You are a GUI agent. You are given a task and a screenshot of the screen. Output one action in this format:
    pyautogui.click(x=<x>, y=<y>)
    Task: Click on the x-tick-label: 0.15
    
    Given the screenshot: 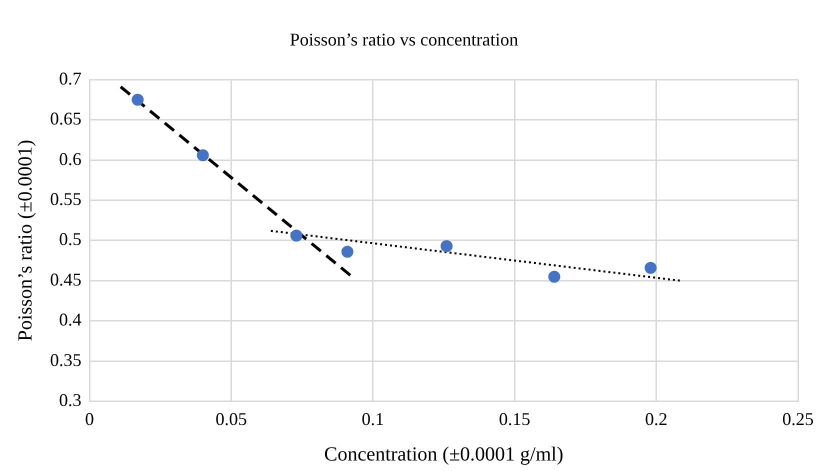 What is the action you would take?
    pyautogui.click(x=514, y=418)
    